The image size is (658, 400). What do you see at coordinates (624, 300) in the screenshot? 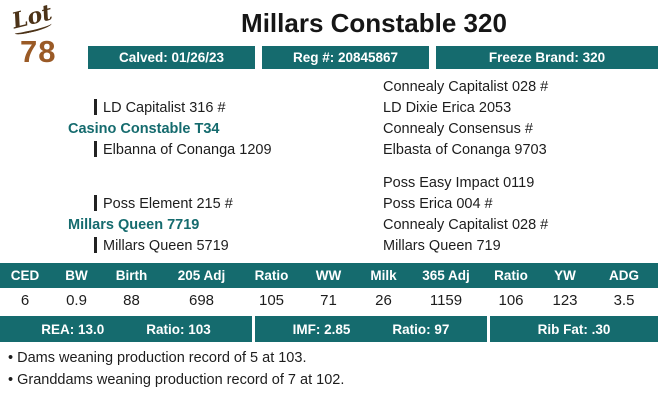
I see `table-value: 3.5` at bounding box center [624, 300].